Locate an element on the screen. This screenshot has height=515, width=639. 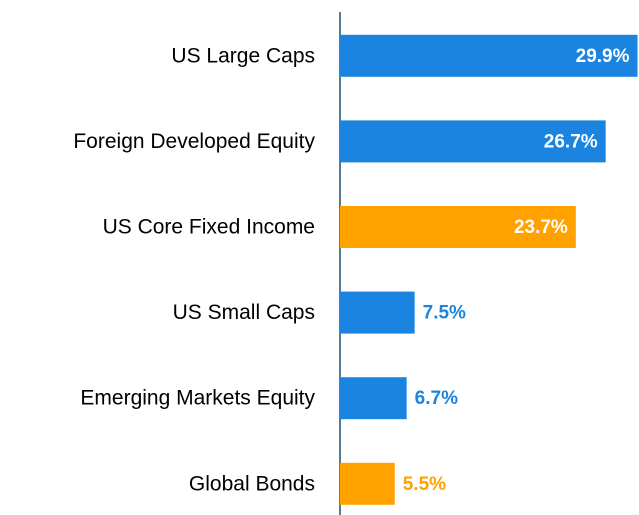
category-label: US Small Caps is located at coordinates (244, 312).